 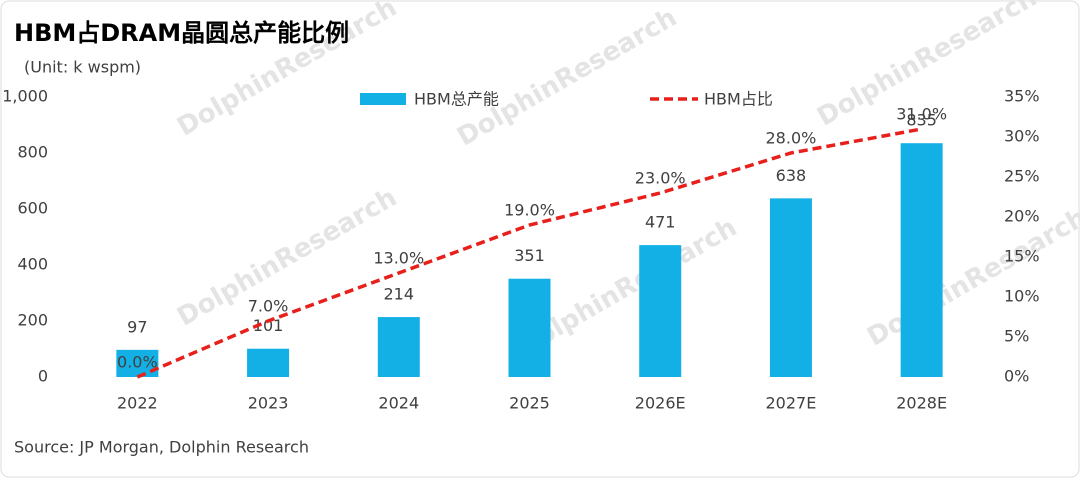 I want to click on y-tick-label: 1,000, so click(x=25, y=96).